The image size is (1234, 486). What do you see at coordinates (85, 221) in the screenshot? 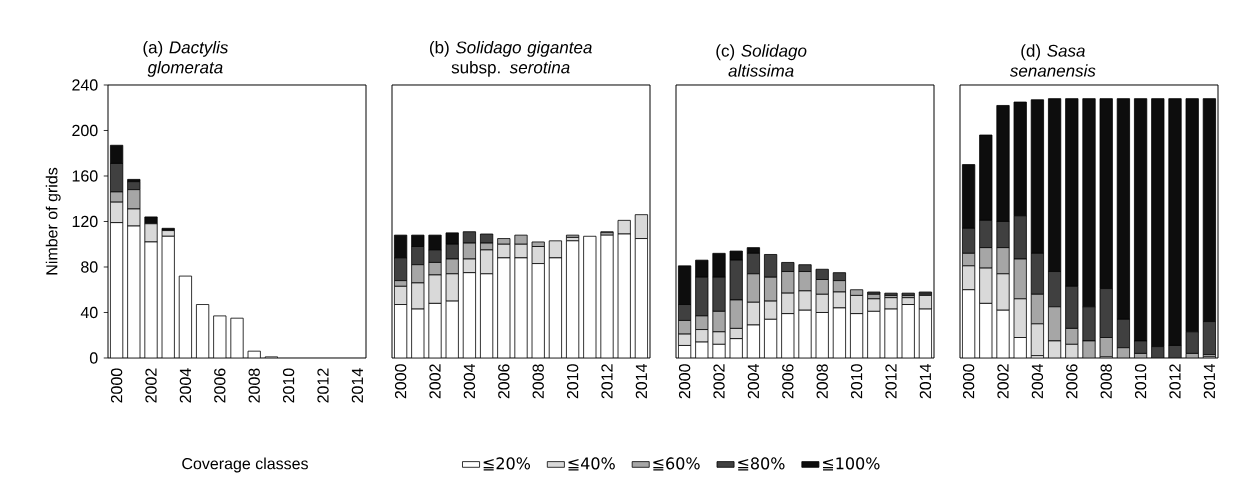
I see `y-tick-label: 120` at bounding box center [85, 221].